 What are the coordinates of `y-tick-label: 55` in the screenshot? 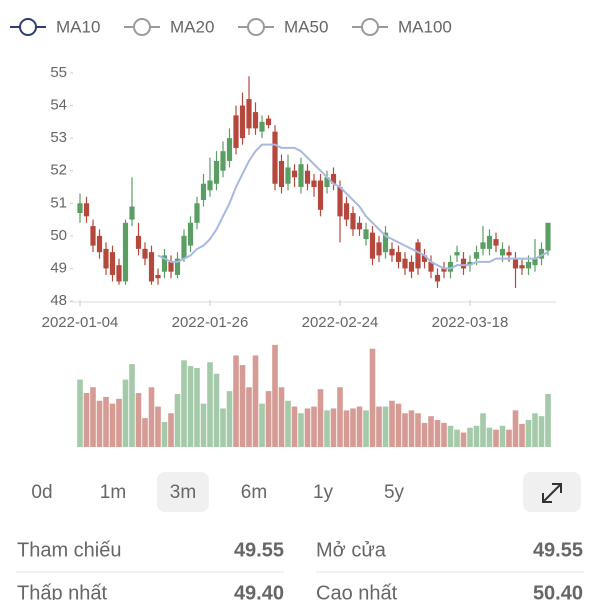 It's located at (58, 72).